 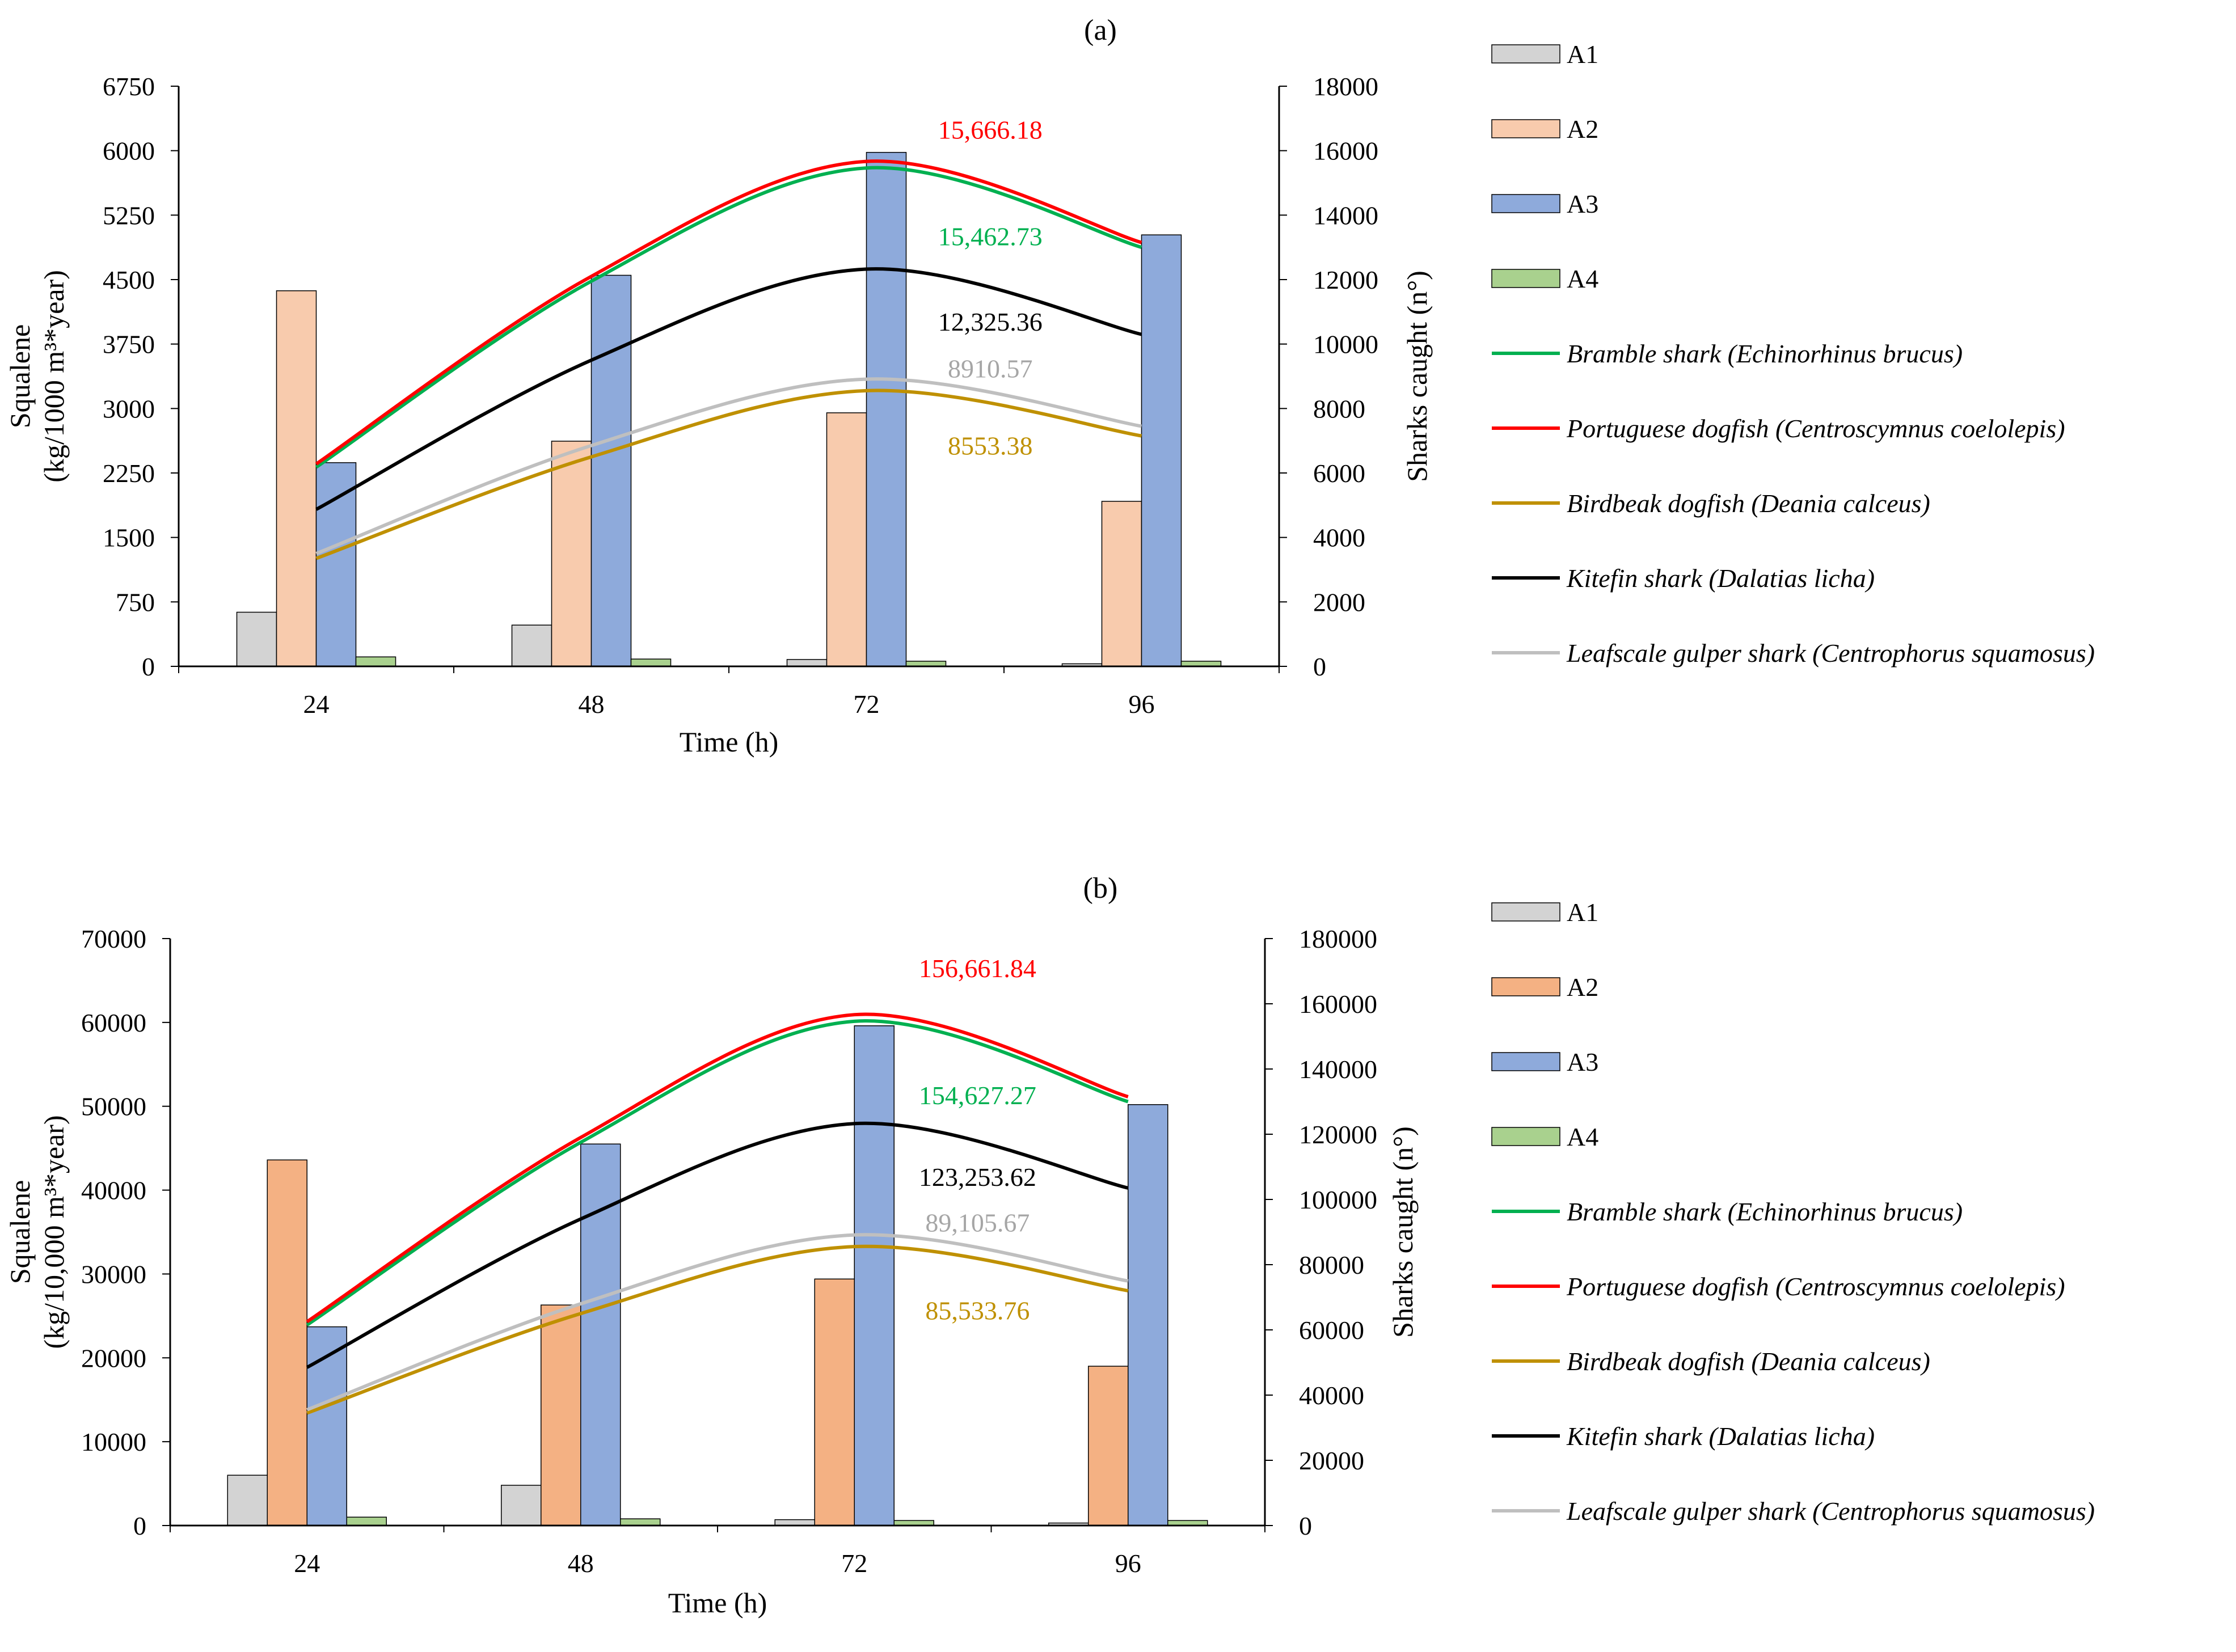 I want to click on y-axis-title-left-line2: (kg/10,000 m³*year), so click(x=54, y=1232).